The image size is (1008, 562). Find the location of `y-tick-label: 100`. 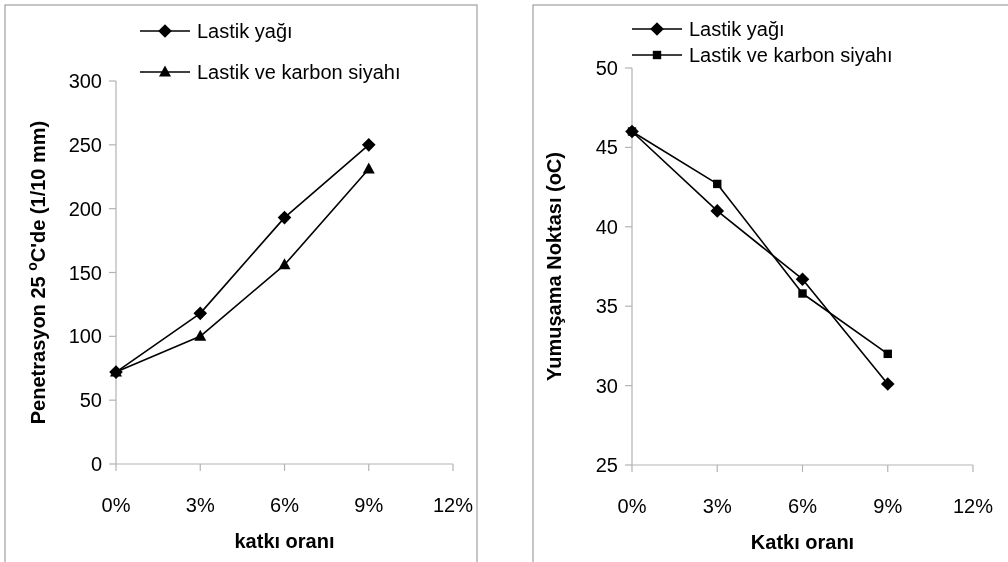

y-tick-label: 100 is located at coordinates (85, 336).